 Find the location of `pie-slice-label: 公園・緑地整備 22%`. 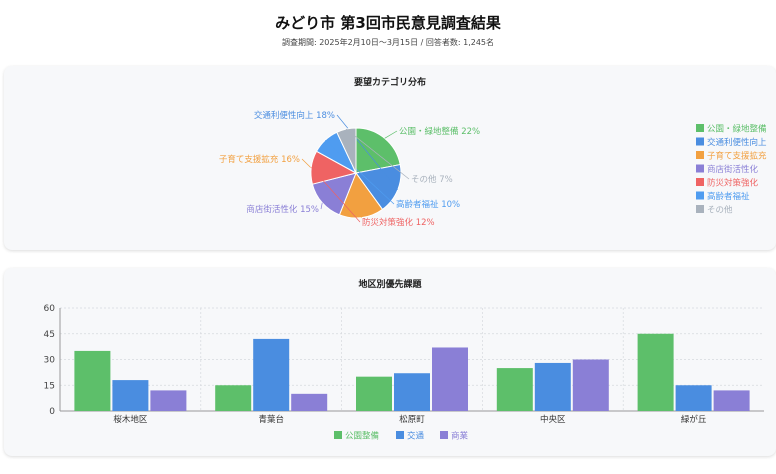

pie-slice-label: 公園・緑地整備 22% is located at coordinates (439, 131).